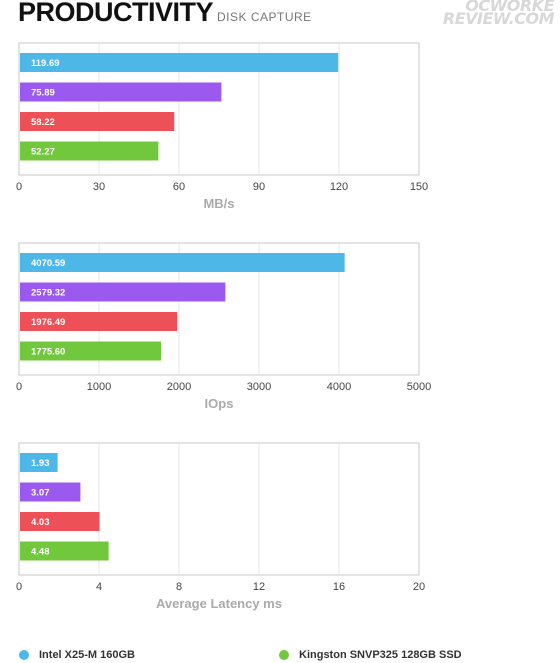 This screenshot has height=663, width=560. I want to click on x-tick-label: 120, so click(339, 187).